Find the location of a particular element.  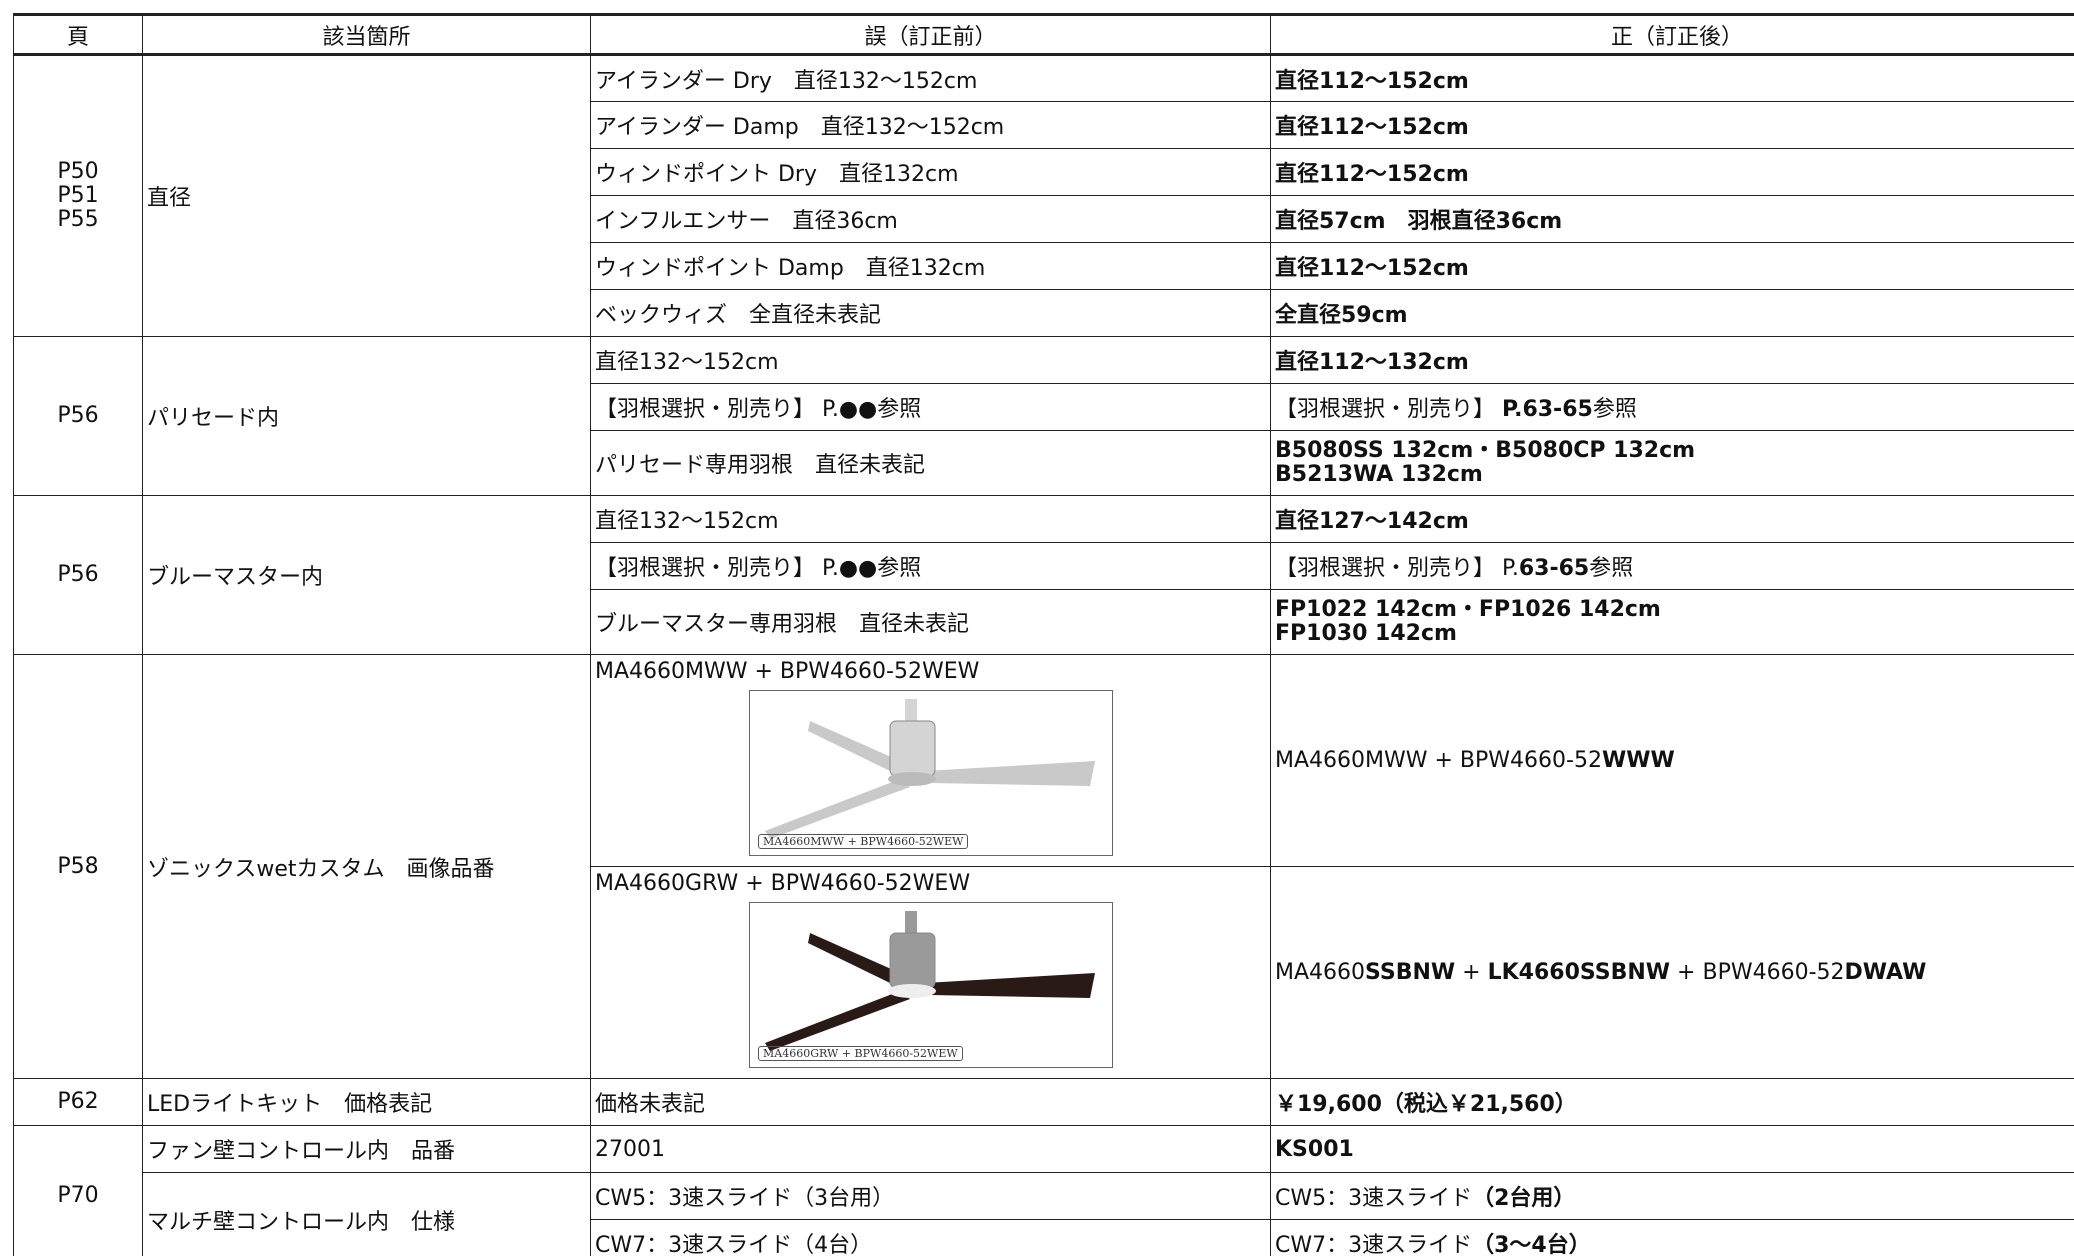

correct-text: FP1022 142cm・FP1026 142cm FP1030 142cm is located at coordinates (1468, 621).